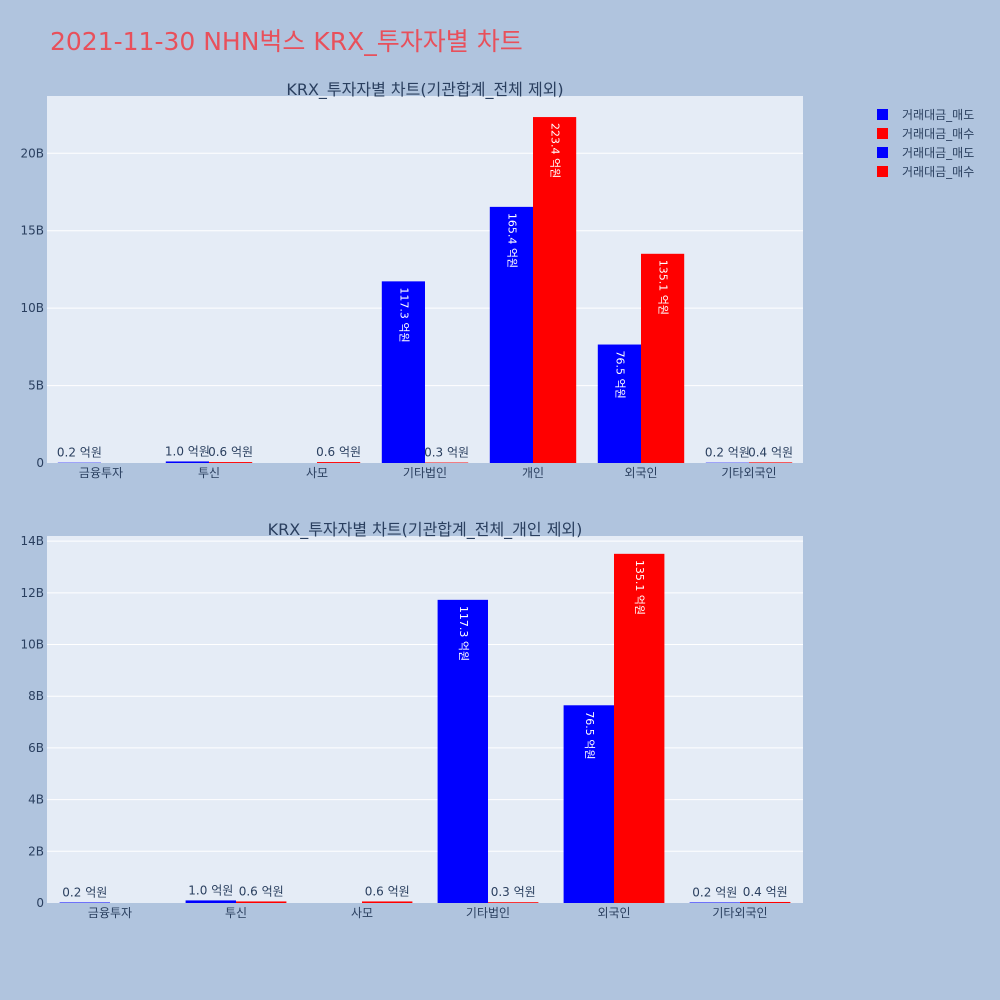  Describe the element at coordinates (511, 240) in the screenshot. I see `data-label: 165.4 억원` at that location.